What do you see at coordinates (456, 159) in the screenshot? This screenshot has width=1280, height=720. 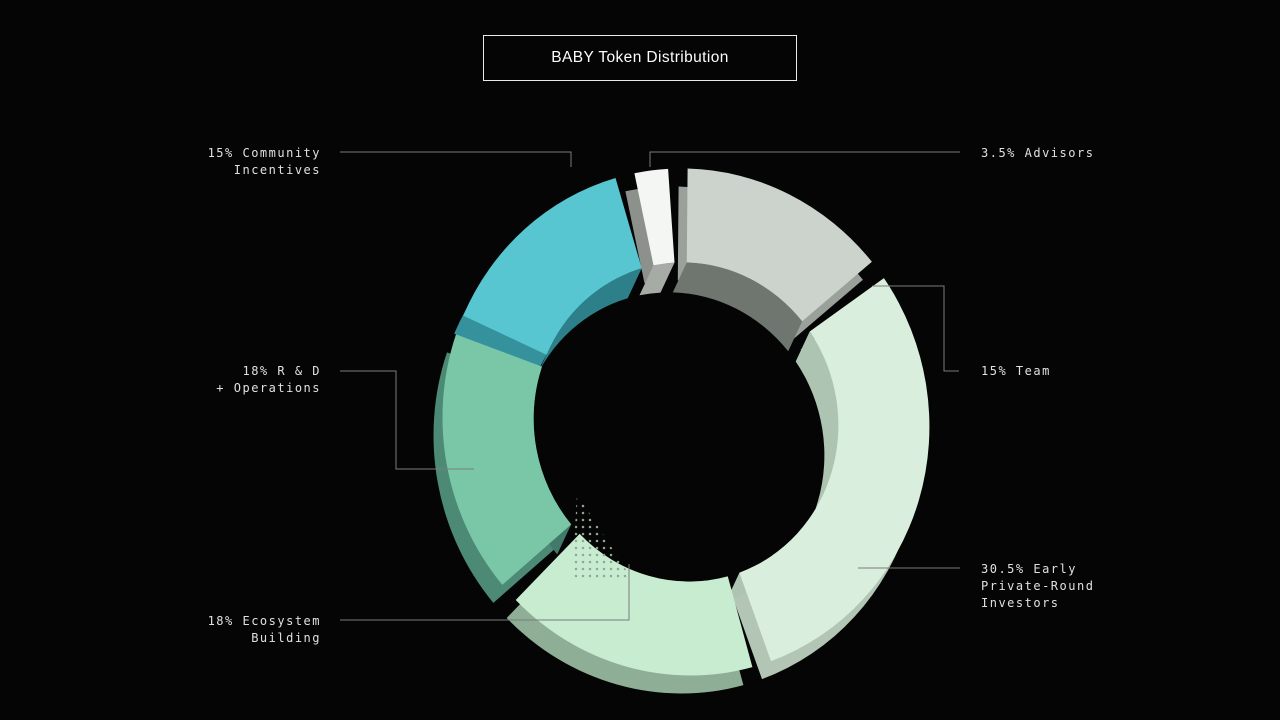 I see `connector-community-incentives` at bounding box center [456, 159].